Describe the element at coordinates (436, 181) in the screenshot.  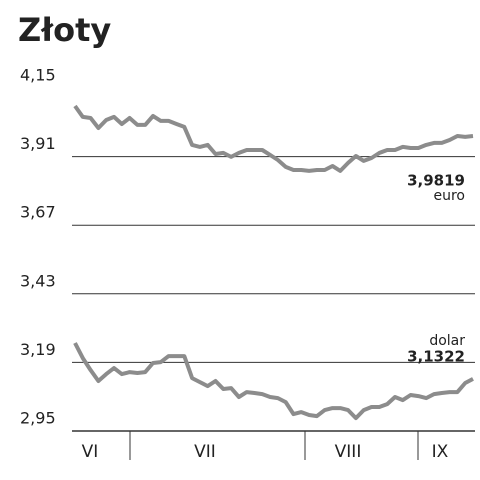
I see `value-label: 3,9819` at that location.